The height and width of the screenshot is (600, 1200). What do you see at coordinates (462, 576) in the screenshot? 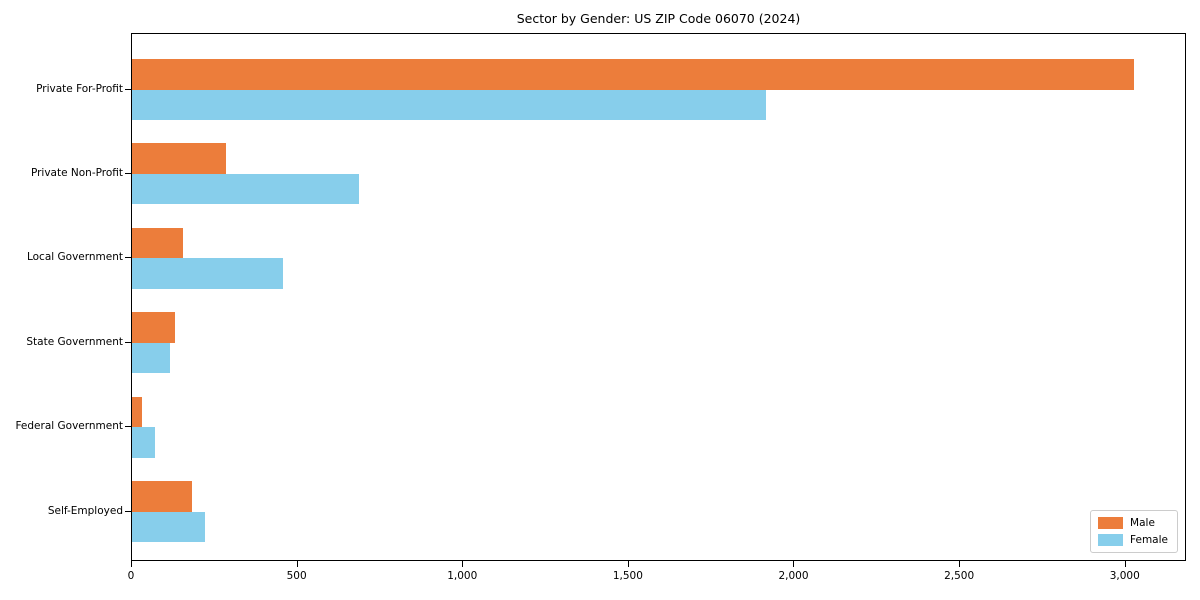
I see `x-tick-label-2: 1,000` at bounding box center [462, 576].